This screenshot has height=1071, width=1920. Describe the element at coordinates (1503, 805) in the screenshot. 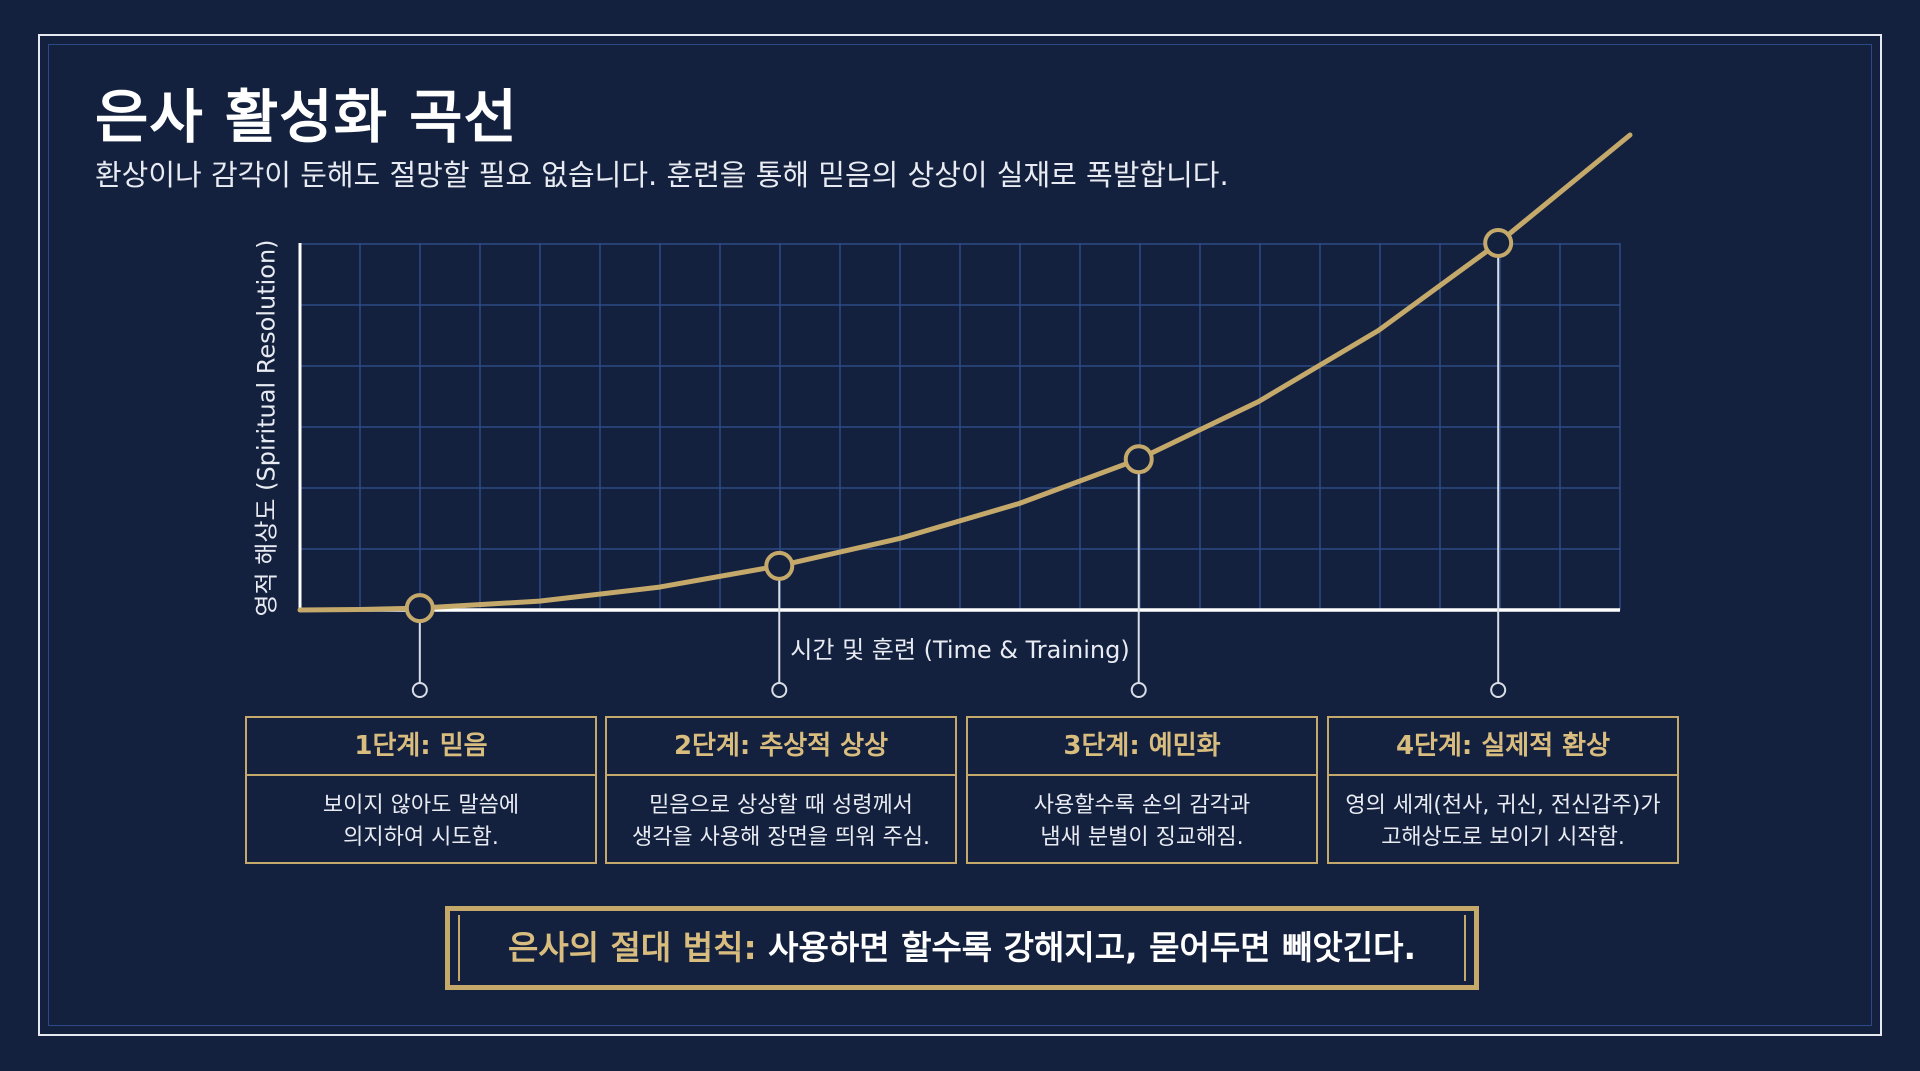

I see `stage-desc-line: 영의 세계(천사, 귀신, 전신갑주)가` at that location.